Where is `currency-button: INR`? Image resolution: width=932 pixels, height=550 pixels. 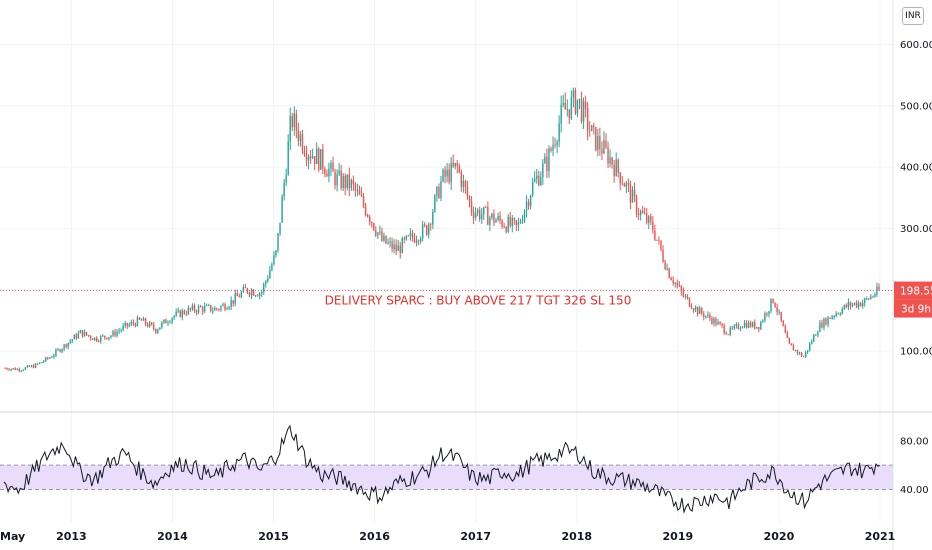 currency-button: INR is located at coordinates (913, 16).